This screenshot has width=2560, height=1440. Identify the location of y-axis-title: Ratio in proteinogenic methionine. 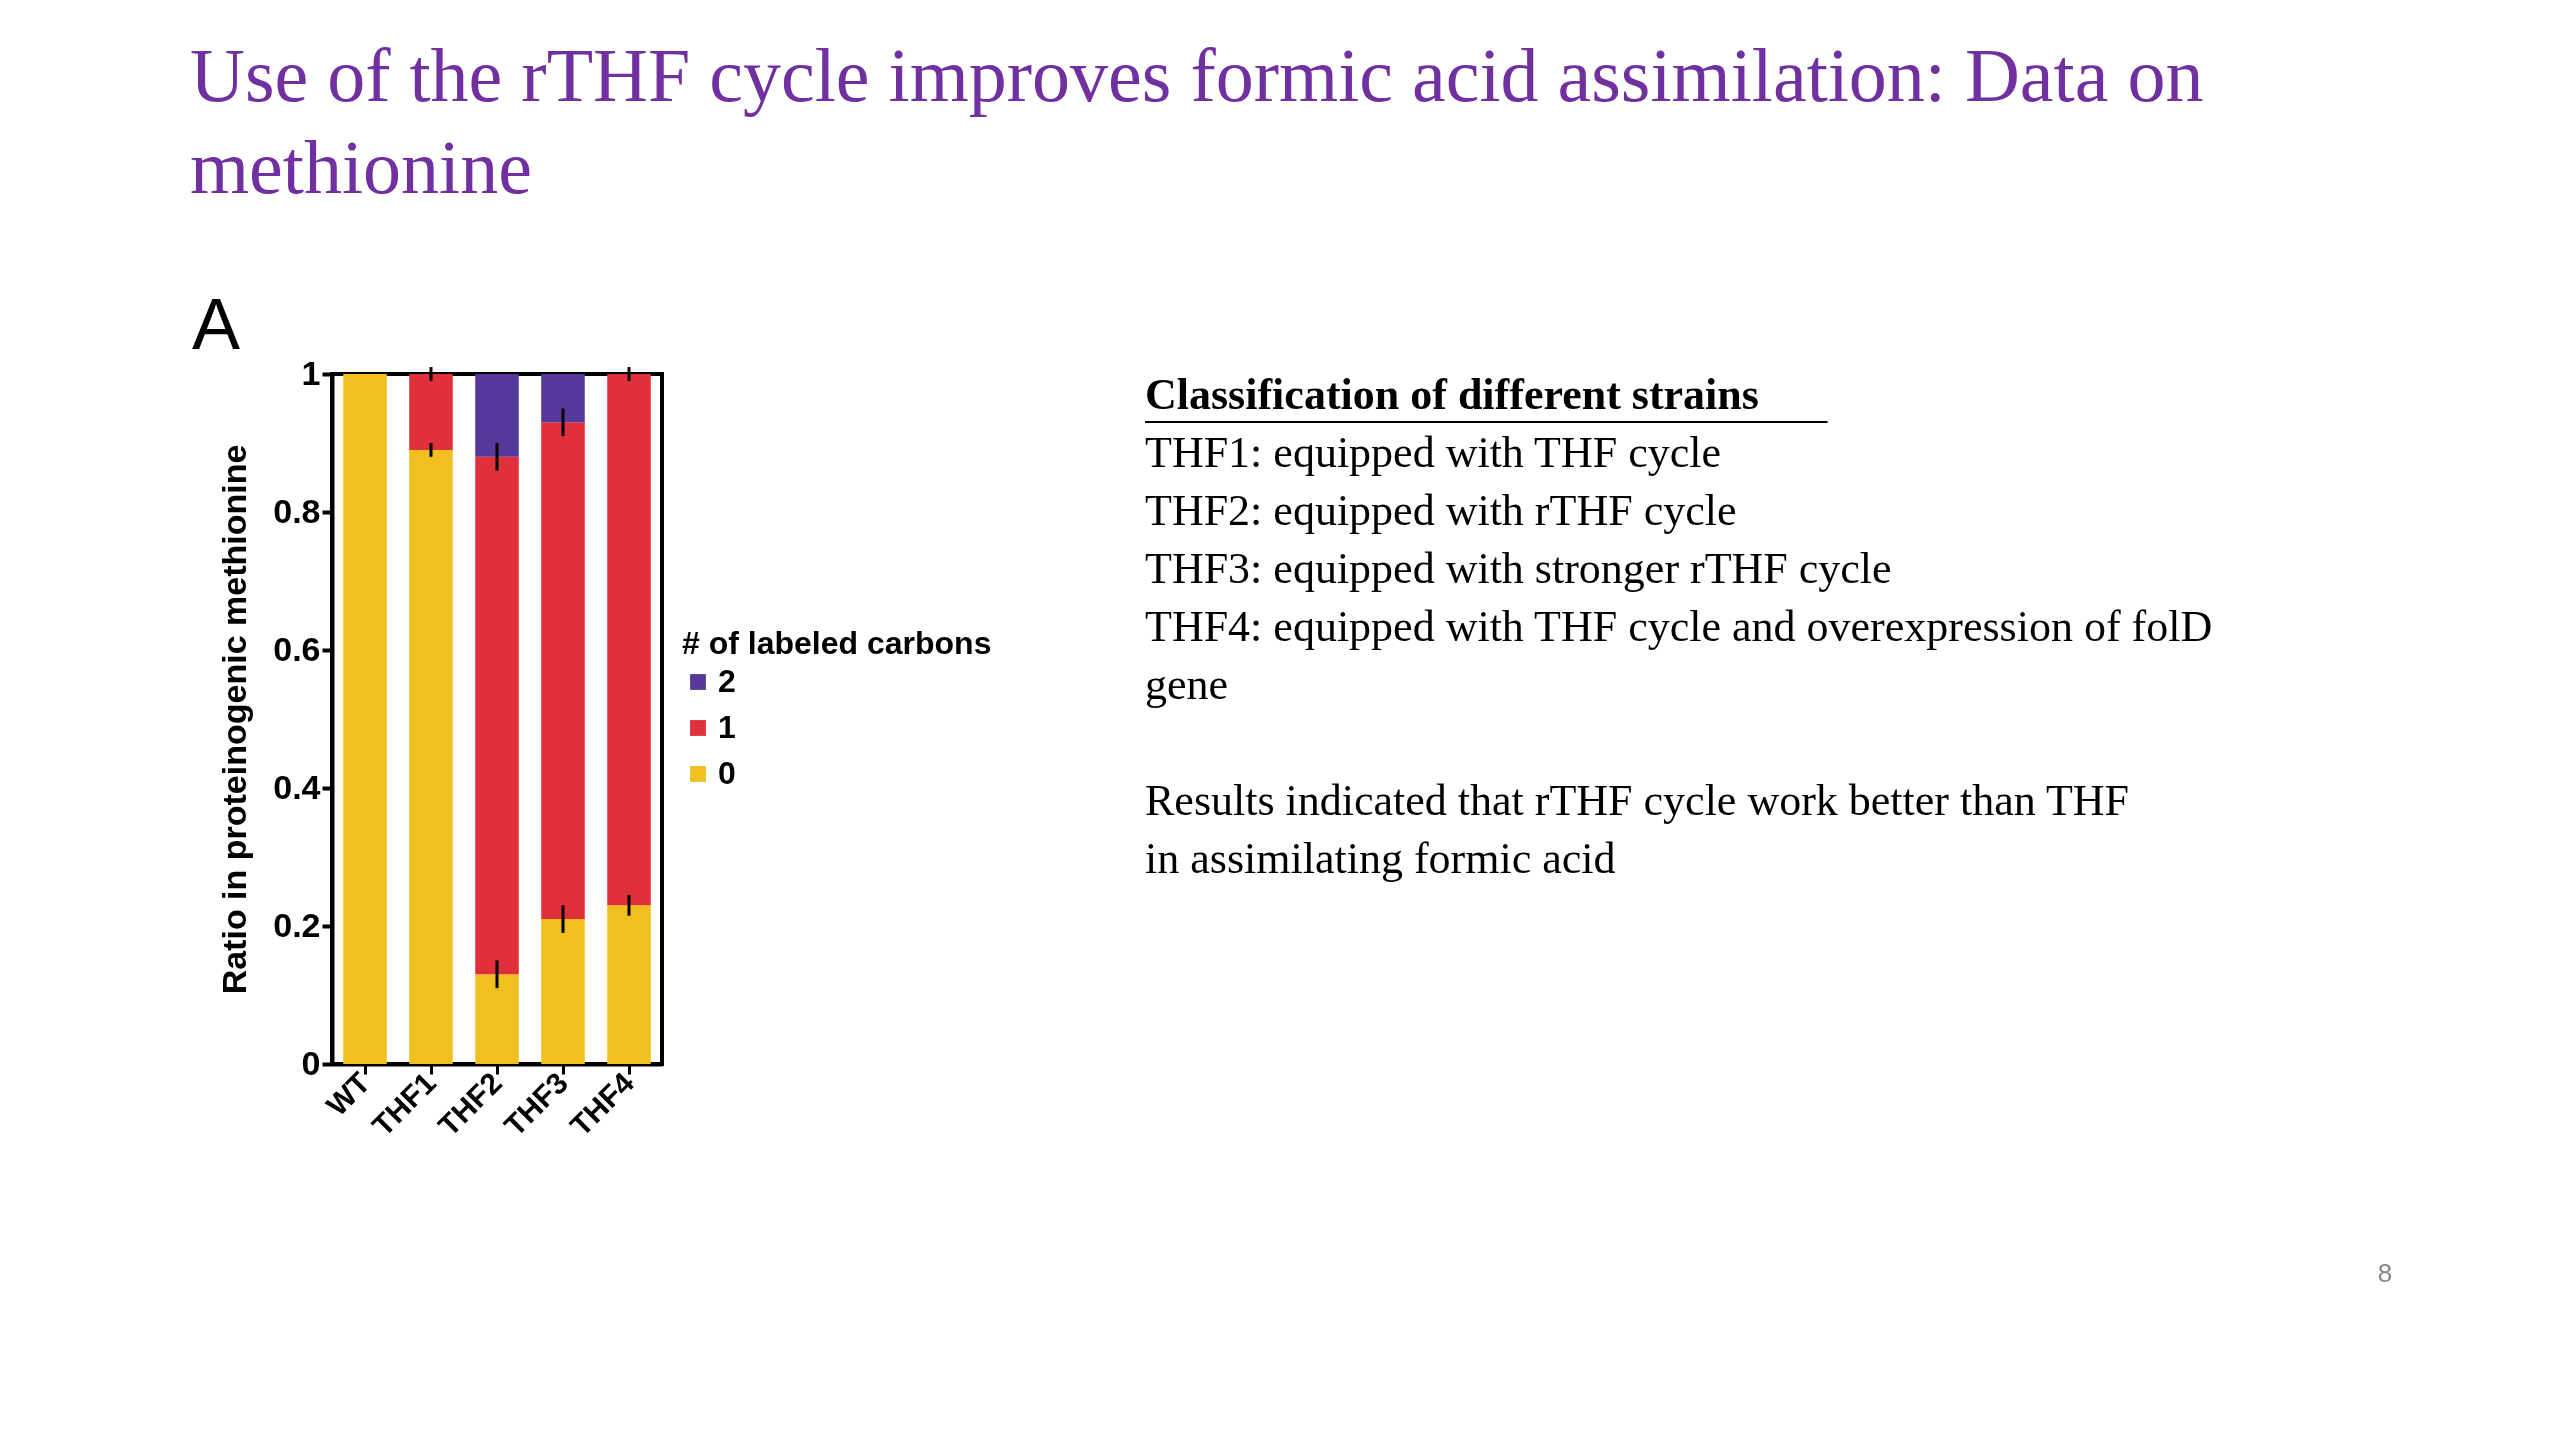
(234, 719).